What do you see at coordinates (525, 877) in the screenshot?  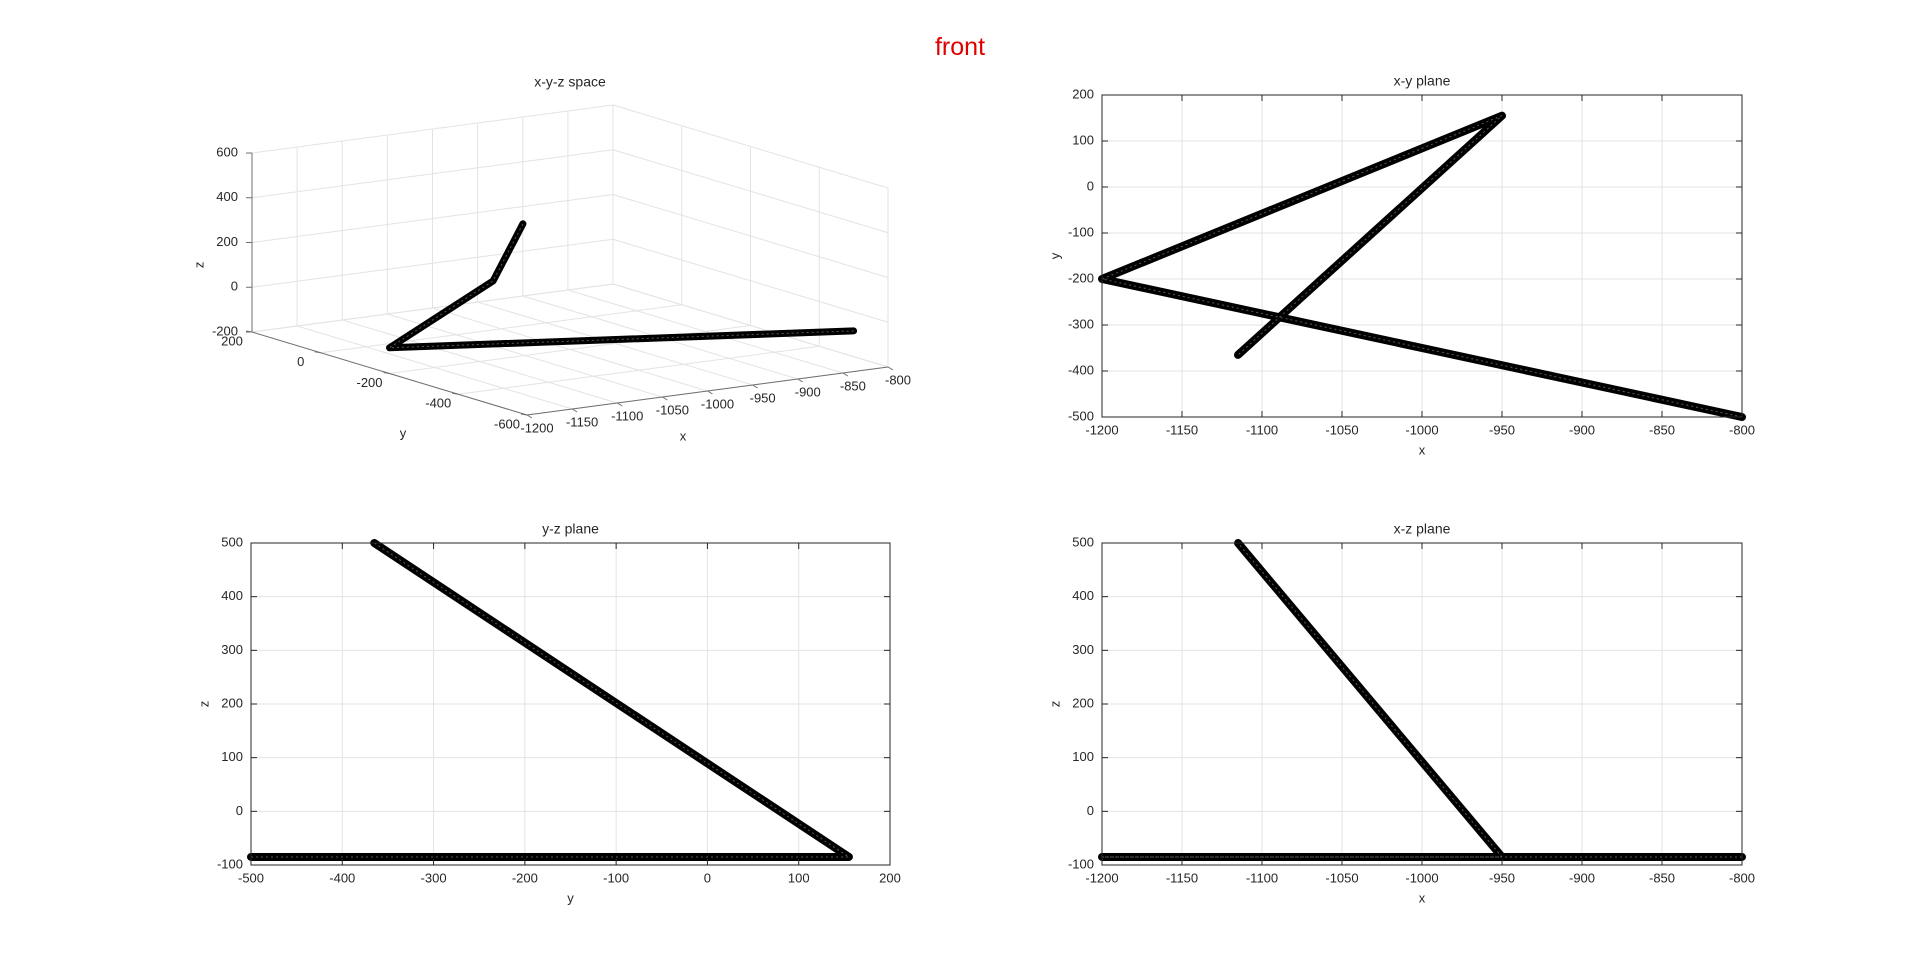 I see `x-tick-label: -200` at bounding box center [525, 877].